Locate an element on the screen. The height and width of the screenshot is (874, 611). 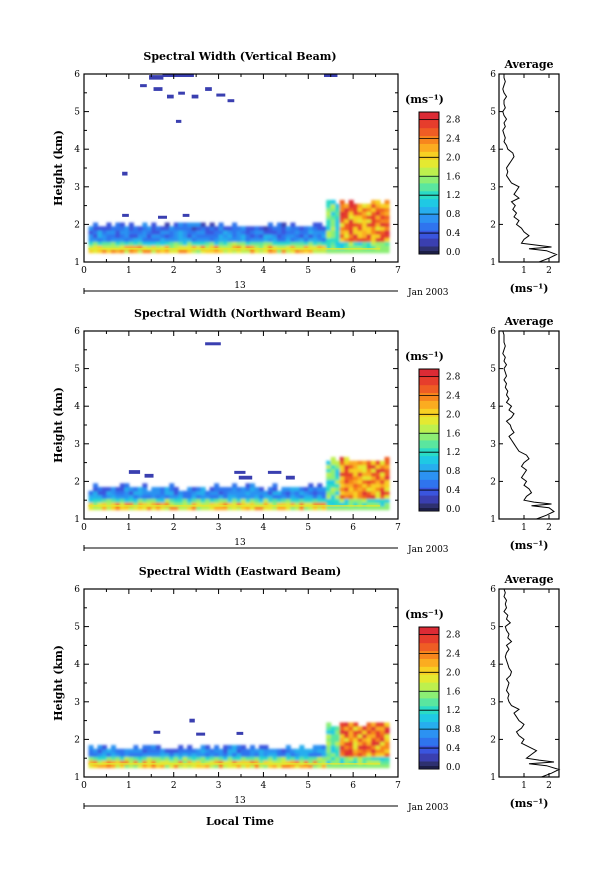
average-x-tick-label: 1 is located at coordinates (524, 786).